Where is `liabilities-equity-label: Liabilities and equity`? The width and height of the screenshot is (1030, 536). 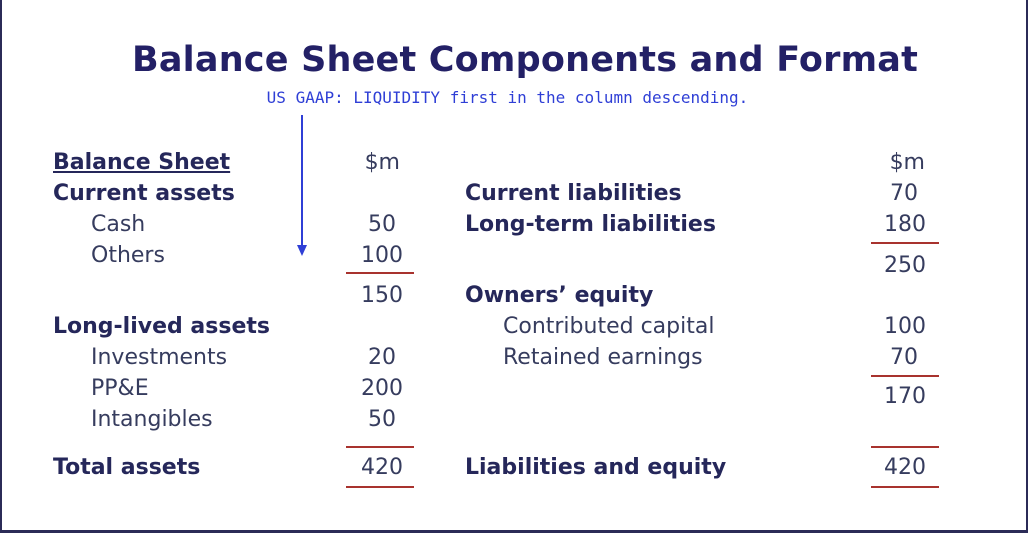 liabilities-equity-label: Liabilities and equity is located at coordinates (596, 467).